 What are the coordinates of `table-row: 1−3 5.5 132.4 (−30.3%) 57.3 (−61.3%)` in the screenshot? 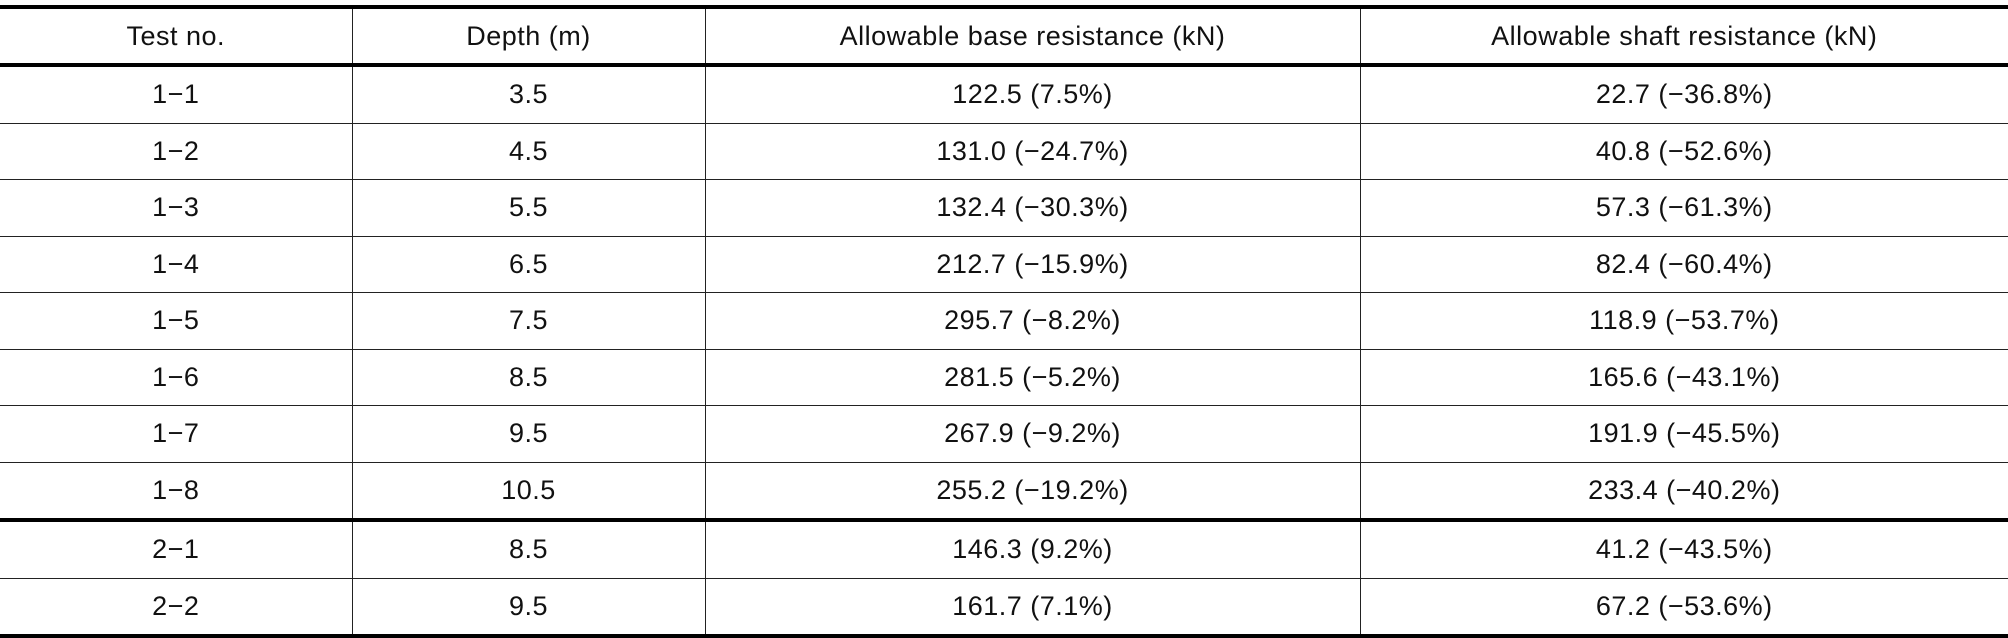 It's located at (1004, 208).